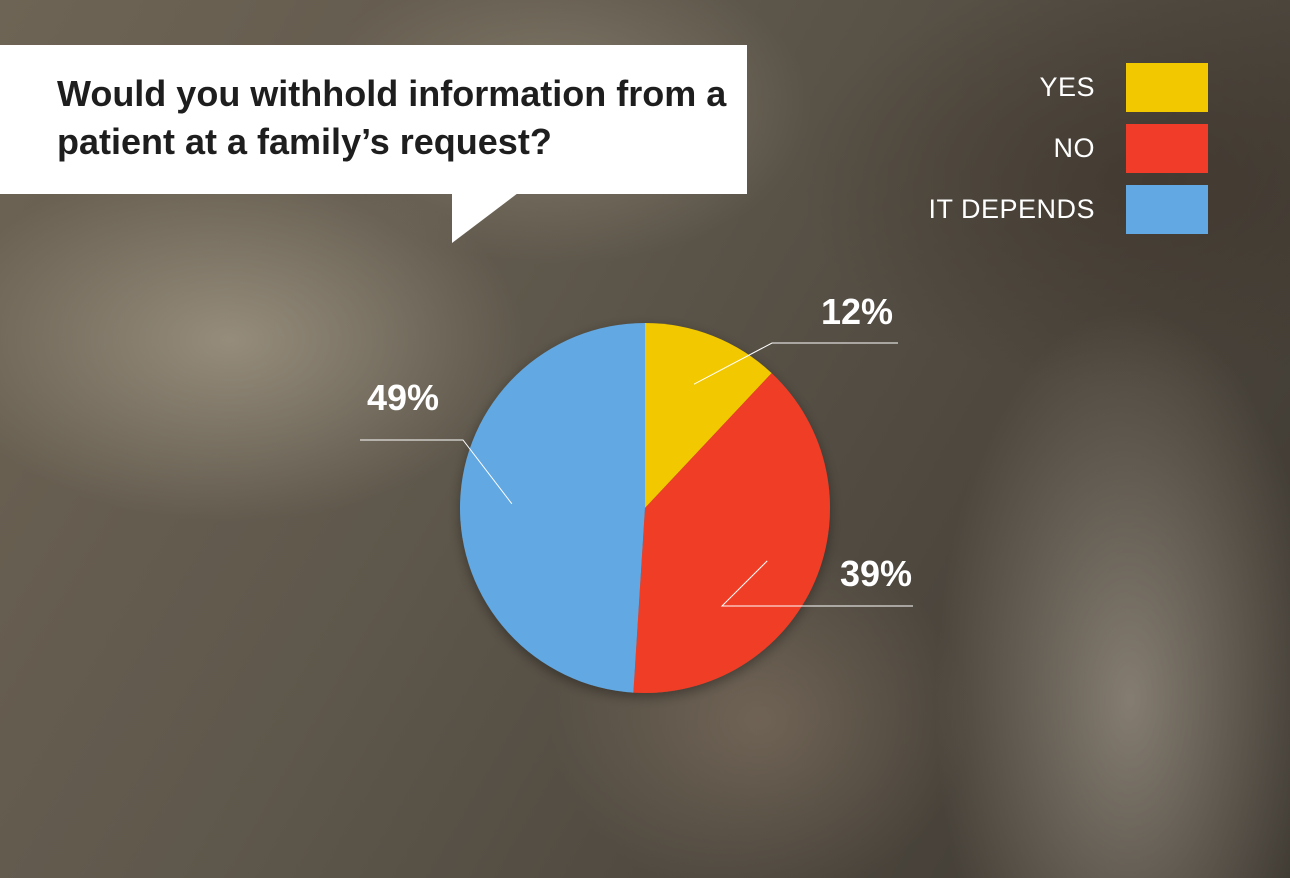 Image resolution: width=1290 pixels, height=878 pixels. I want to click on data-label-no: 39%, so click(876, 573).